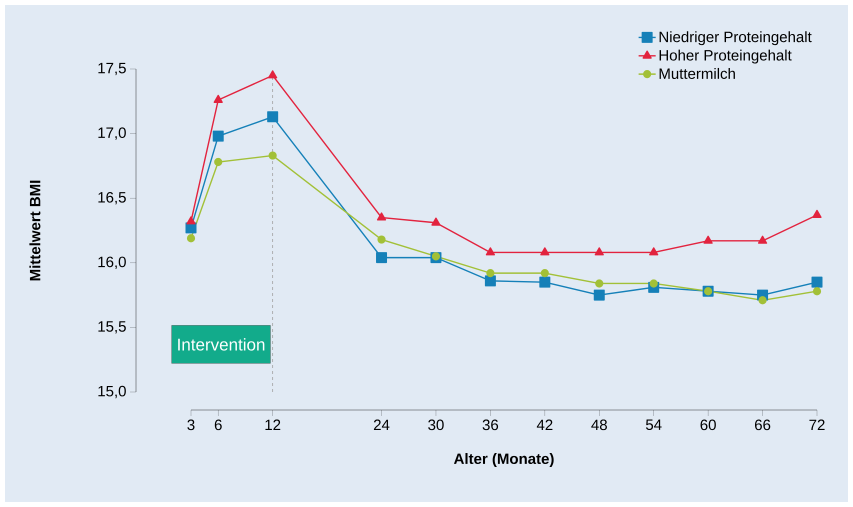 The width and height of the screenshot is (853, 507). I want to click on x-tick-label: 12, so click(272, 425).